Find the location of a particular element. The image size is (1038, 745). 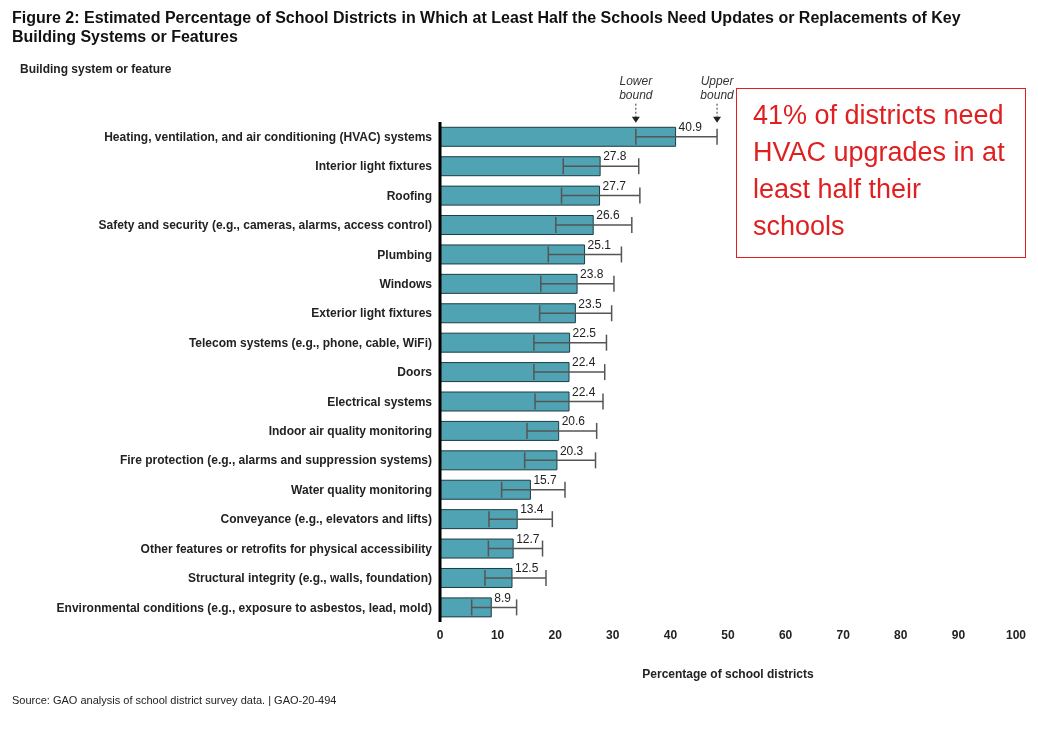

chart-title: Figure 2: Estimated Percentage of School Districts in Which at Least Half the Schools Need Updates or Replacements of Key Building Systems or Features is located at coordinates (486, 27).